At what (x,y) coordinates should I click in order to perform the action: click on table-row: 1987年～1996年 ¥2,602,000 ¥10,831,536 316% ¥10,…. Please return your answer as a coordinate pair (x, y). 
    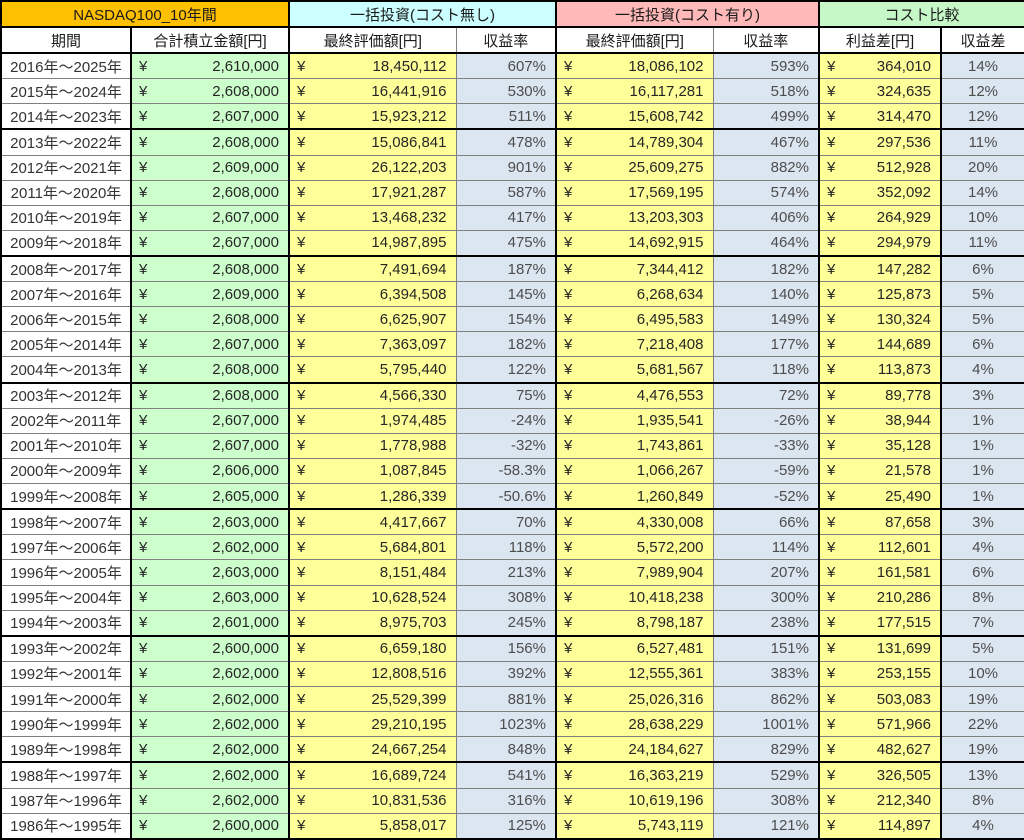
    Looking at the image, I should click on (512, 801).